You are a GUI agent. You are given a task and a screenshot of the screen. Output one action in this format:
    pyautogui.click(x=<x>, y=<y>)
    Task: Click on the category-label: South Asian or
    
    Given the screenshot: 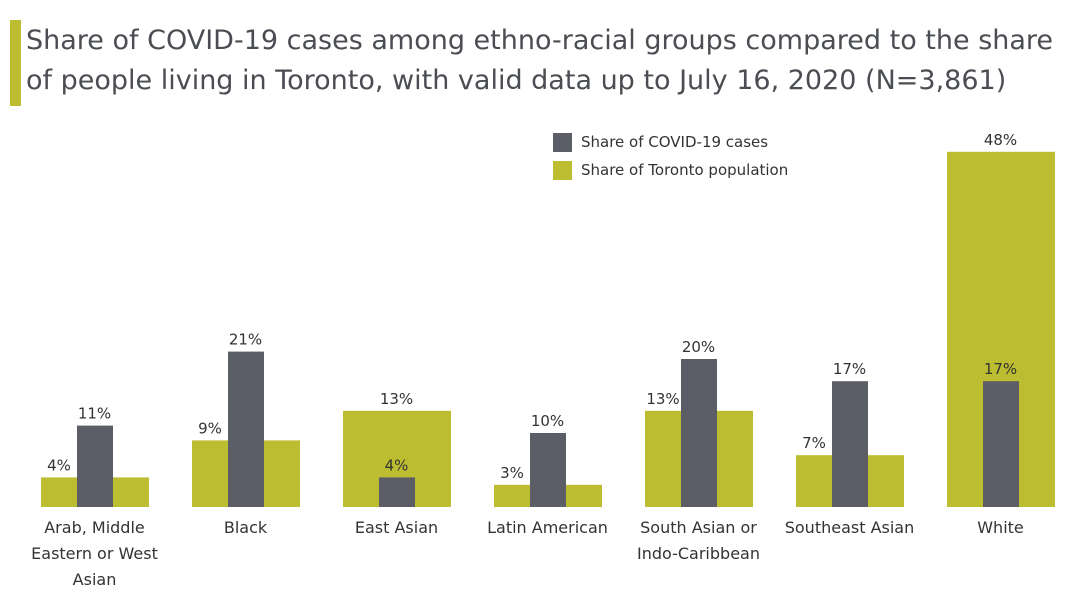 What is the action you would take?
    pyautogui.click(x=698, y=527)
    